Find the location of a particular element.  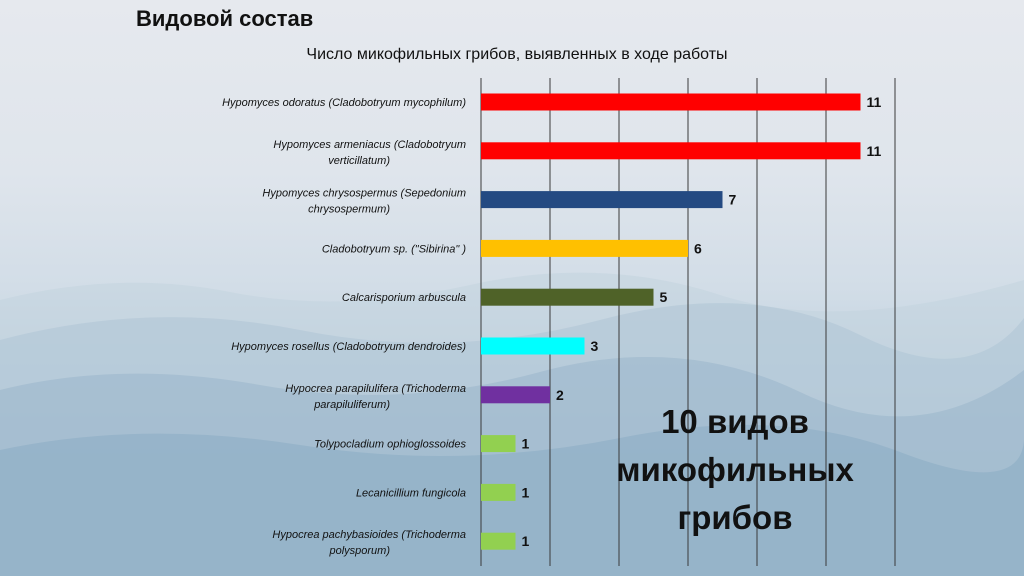

data-label: 5 is located at coordinates (664, 297).